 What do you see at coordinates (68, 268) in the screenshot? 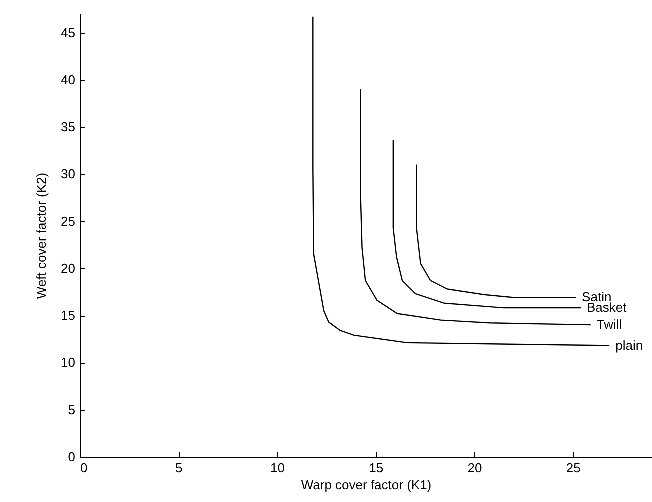
I see `y-tick-label: 20` at bounding box center [68, 268].